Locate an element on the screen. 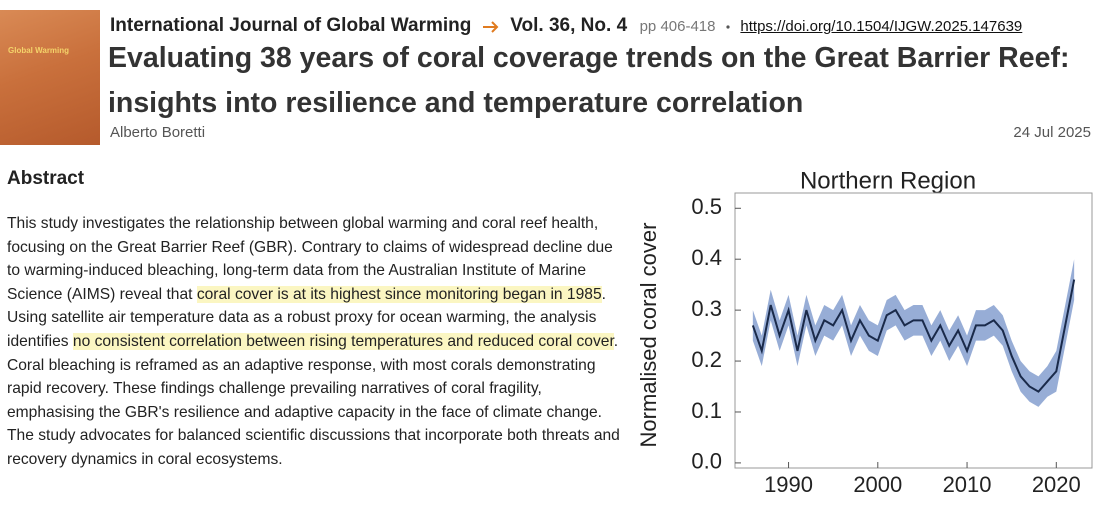  x-tick-label: 2010 is located at coordinates (967, 484).